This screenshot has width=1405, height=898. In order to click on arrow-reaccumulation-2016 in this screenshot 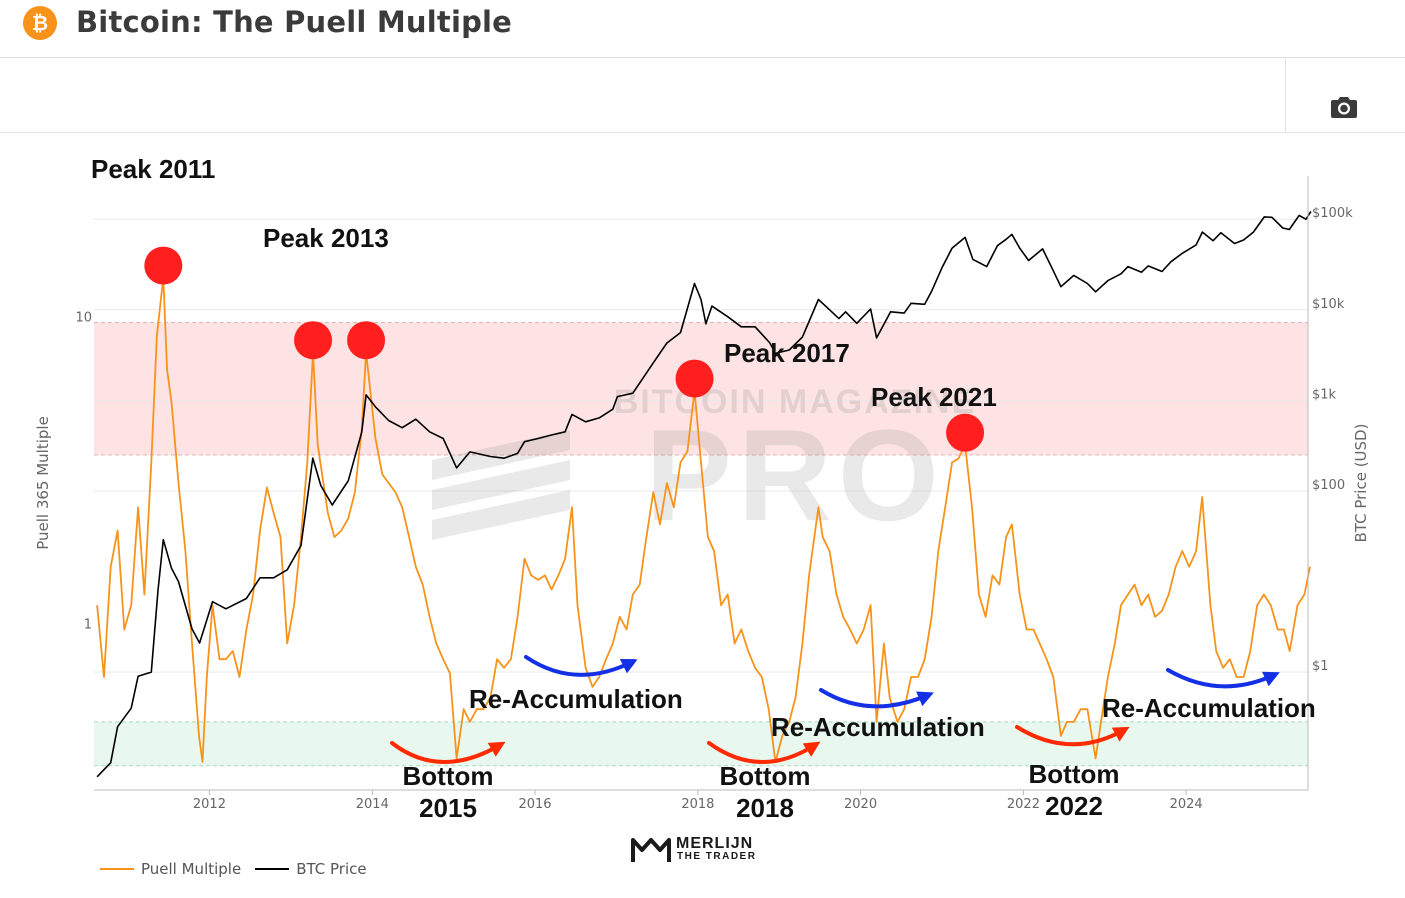, I will do `click(581, 666)`.